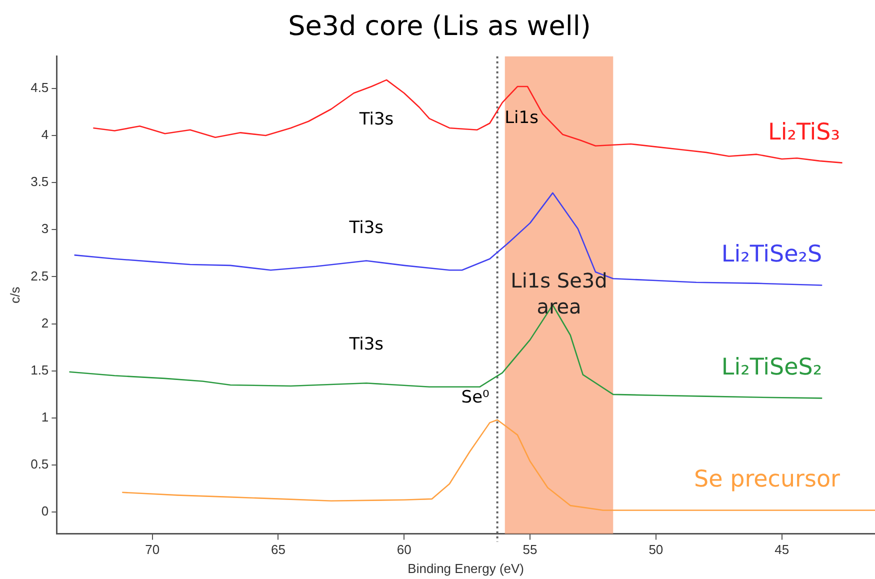  Describe the element at coordinates (767, 479) in the screenshot. I see `series-label: Se precursor` at that location.